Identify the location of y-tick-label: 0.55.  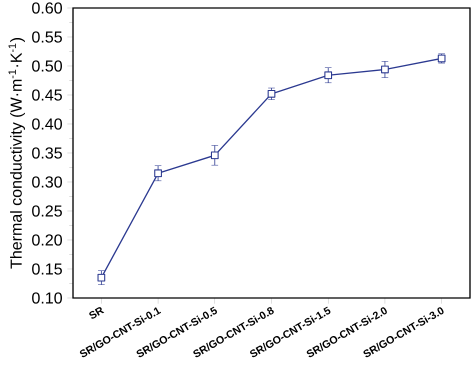
(47, 37).